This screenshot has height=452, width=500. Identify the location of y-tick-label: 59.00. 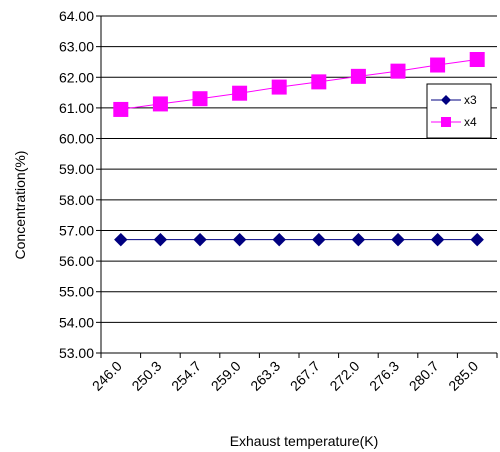
(76, 169).